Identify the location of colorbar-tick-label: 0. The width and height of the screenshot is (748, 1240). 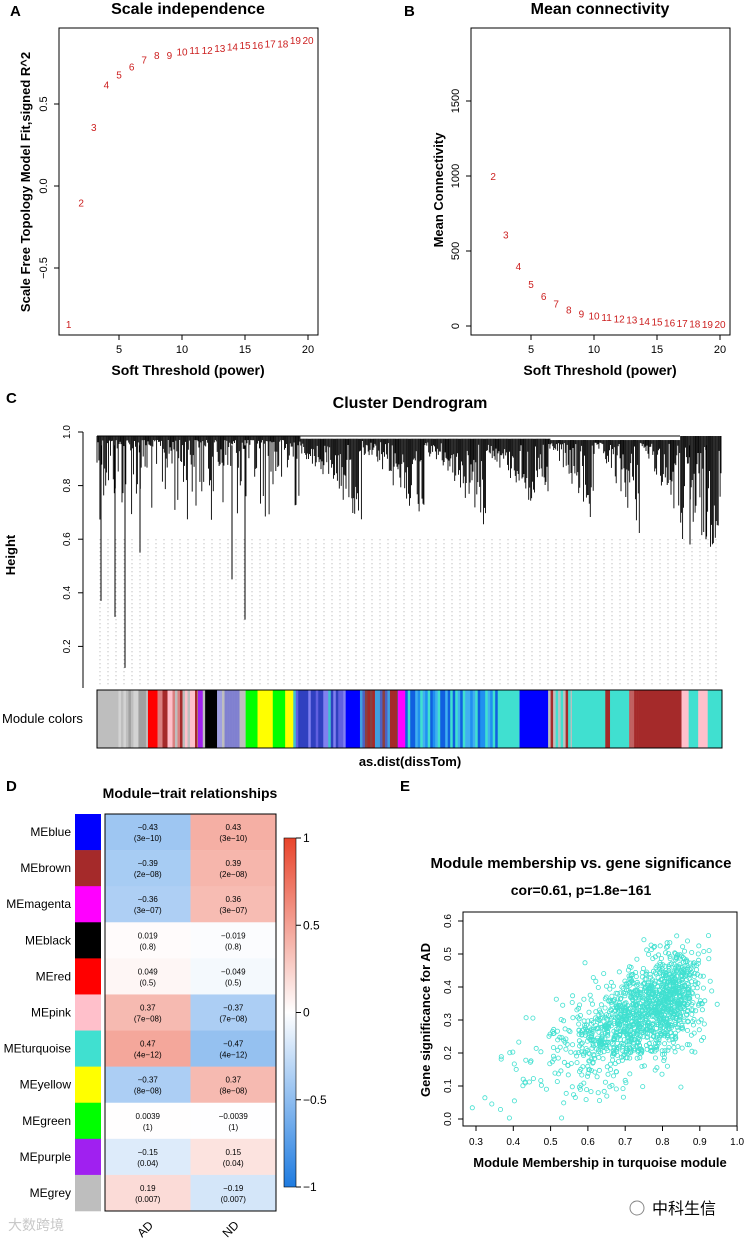
(306, 1013).